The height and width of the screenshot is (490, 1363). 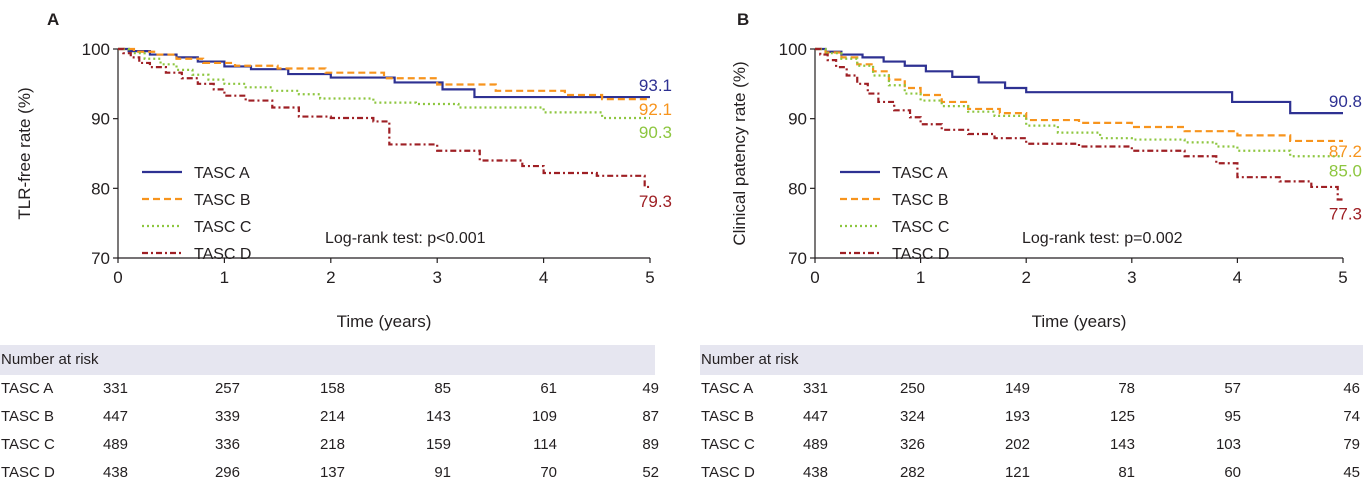 What do you see at coordinates (115, 416) in the screenshot?
I see `risk-cell: 447` at bounding box center [115, 416].